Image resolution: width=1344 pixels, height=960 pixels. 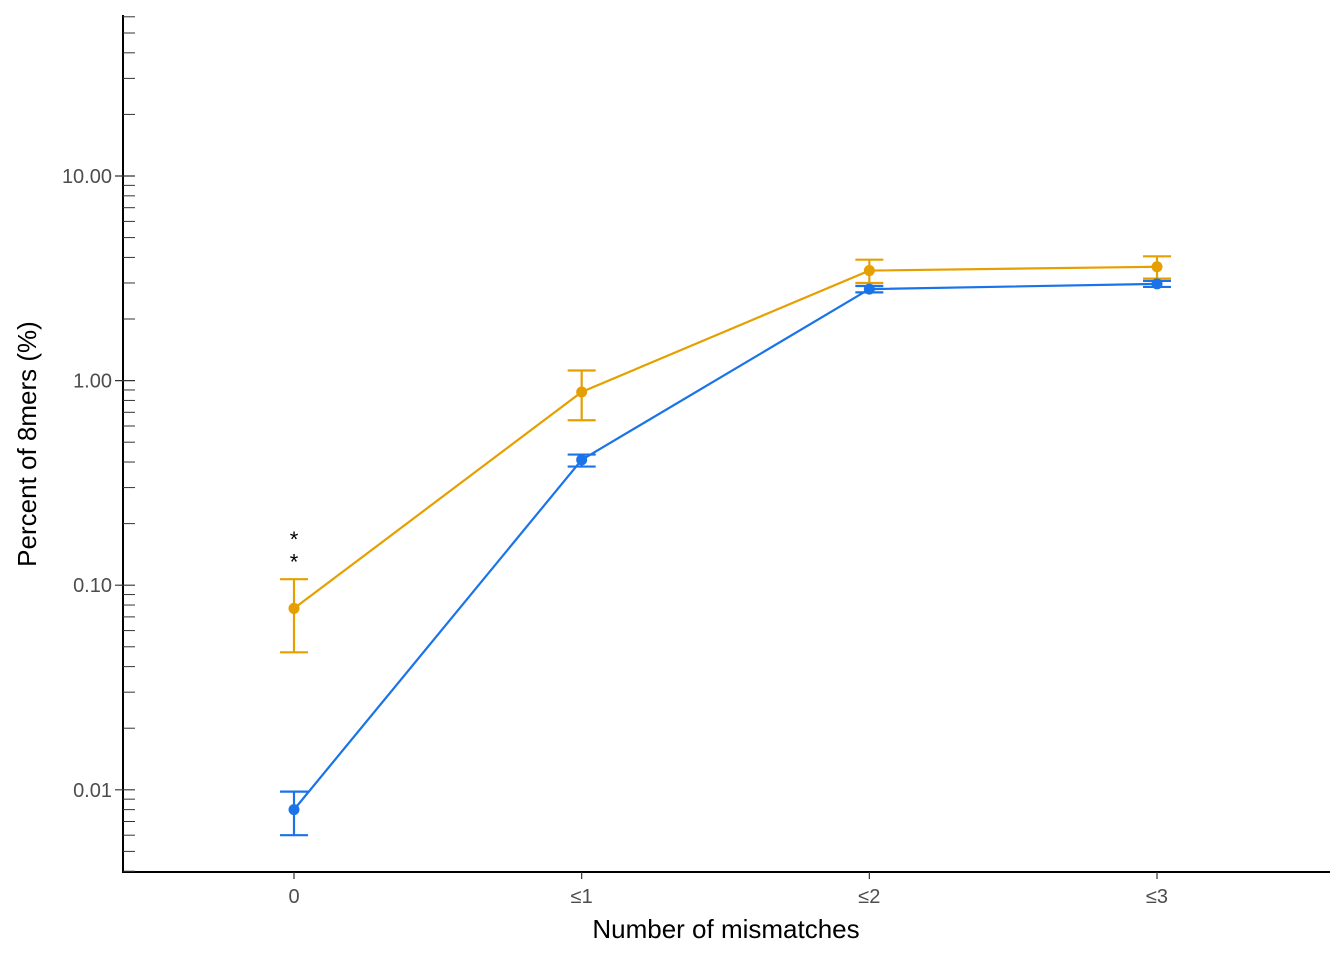 What do you see at coordinates (725, 929) in the screenshot?
I see `x-axis-title: Number of mismatches` at bounding box center [725, 929].